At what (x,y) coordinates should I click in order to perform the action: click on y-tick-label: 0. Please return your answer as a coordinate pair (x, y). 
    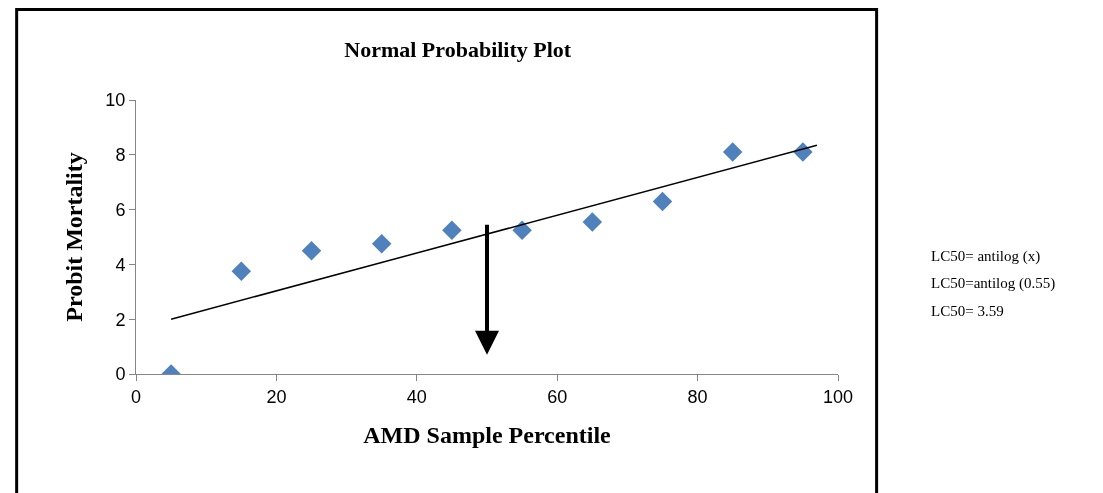
    Looking at the image, I should click on (120, 374).